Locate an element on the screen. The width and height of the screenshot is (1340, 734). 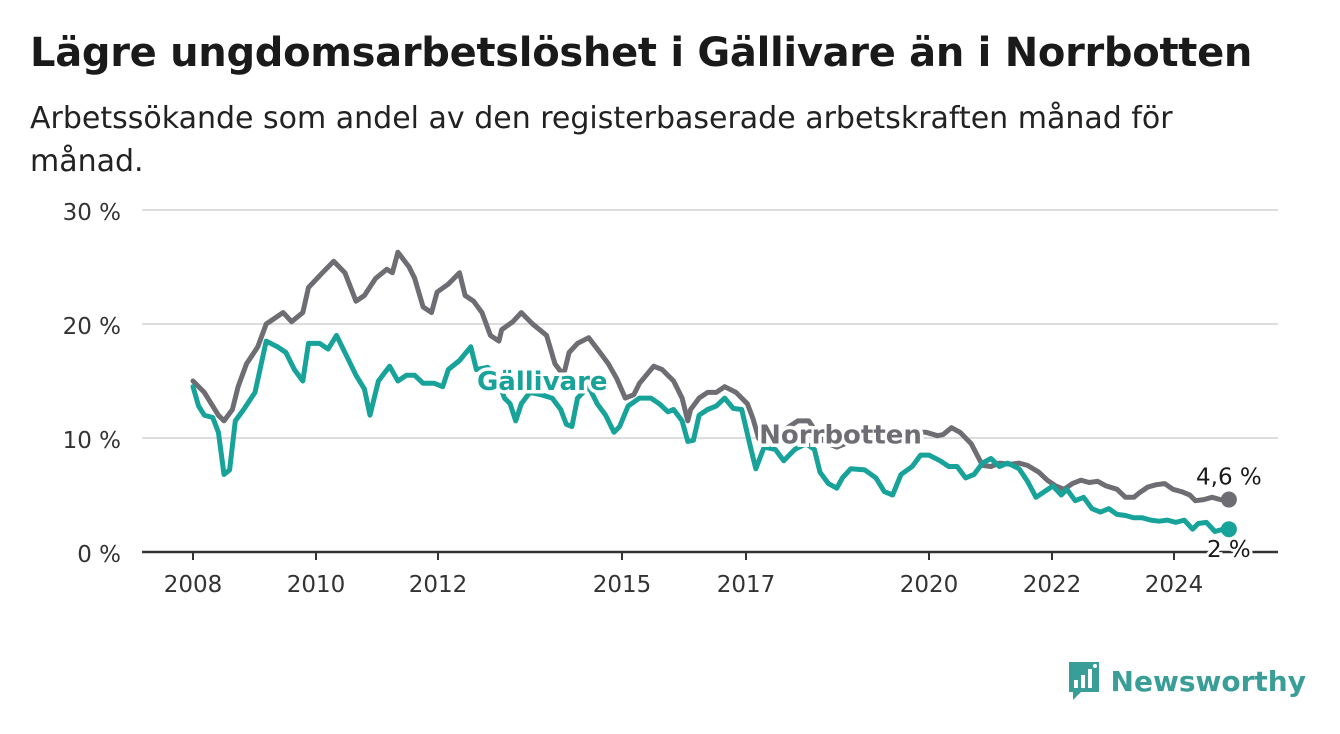
x-tick-label: 2008 is located at coordinates (193, 585).